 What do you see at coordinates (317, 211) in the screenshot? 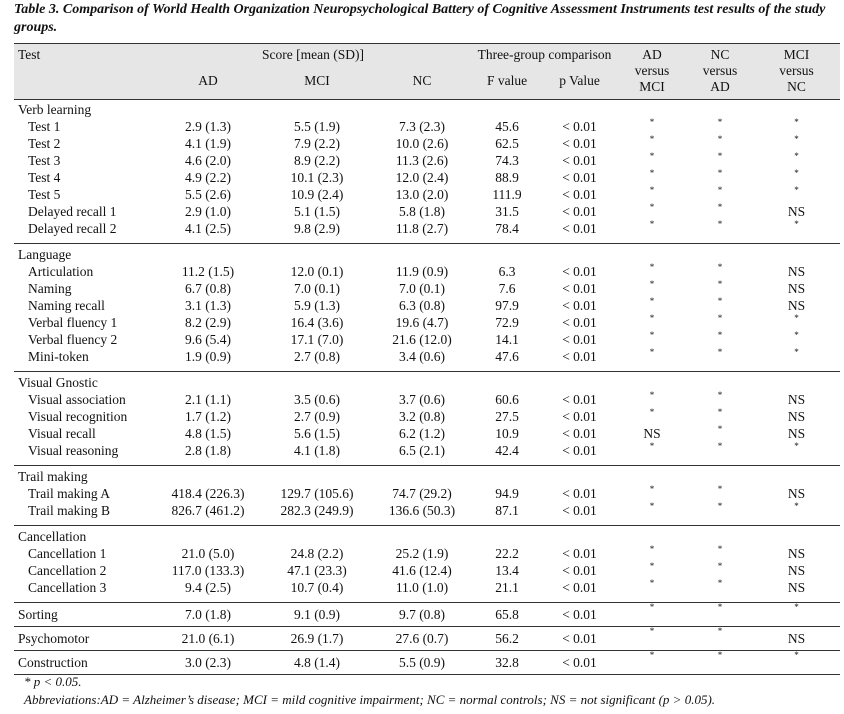
I see `mci-score-cell: 5.1 (1.5)` at bounding box center [317, 211].